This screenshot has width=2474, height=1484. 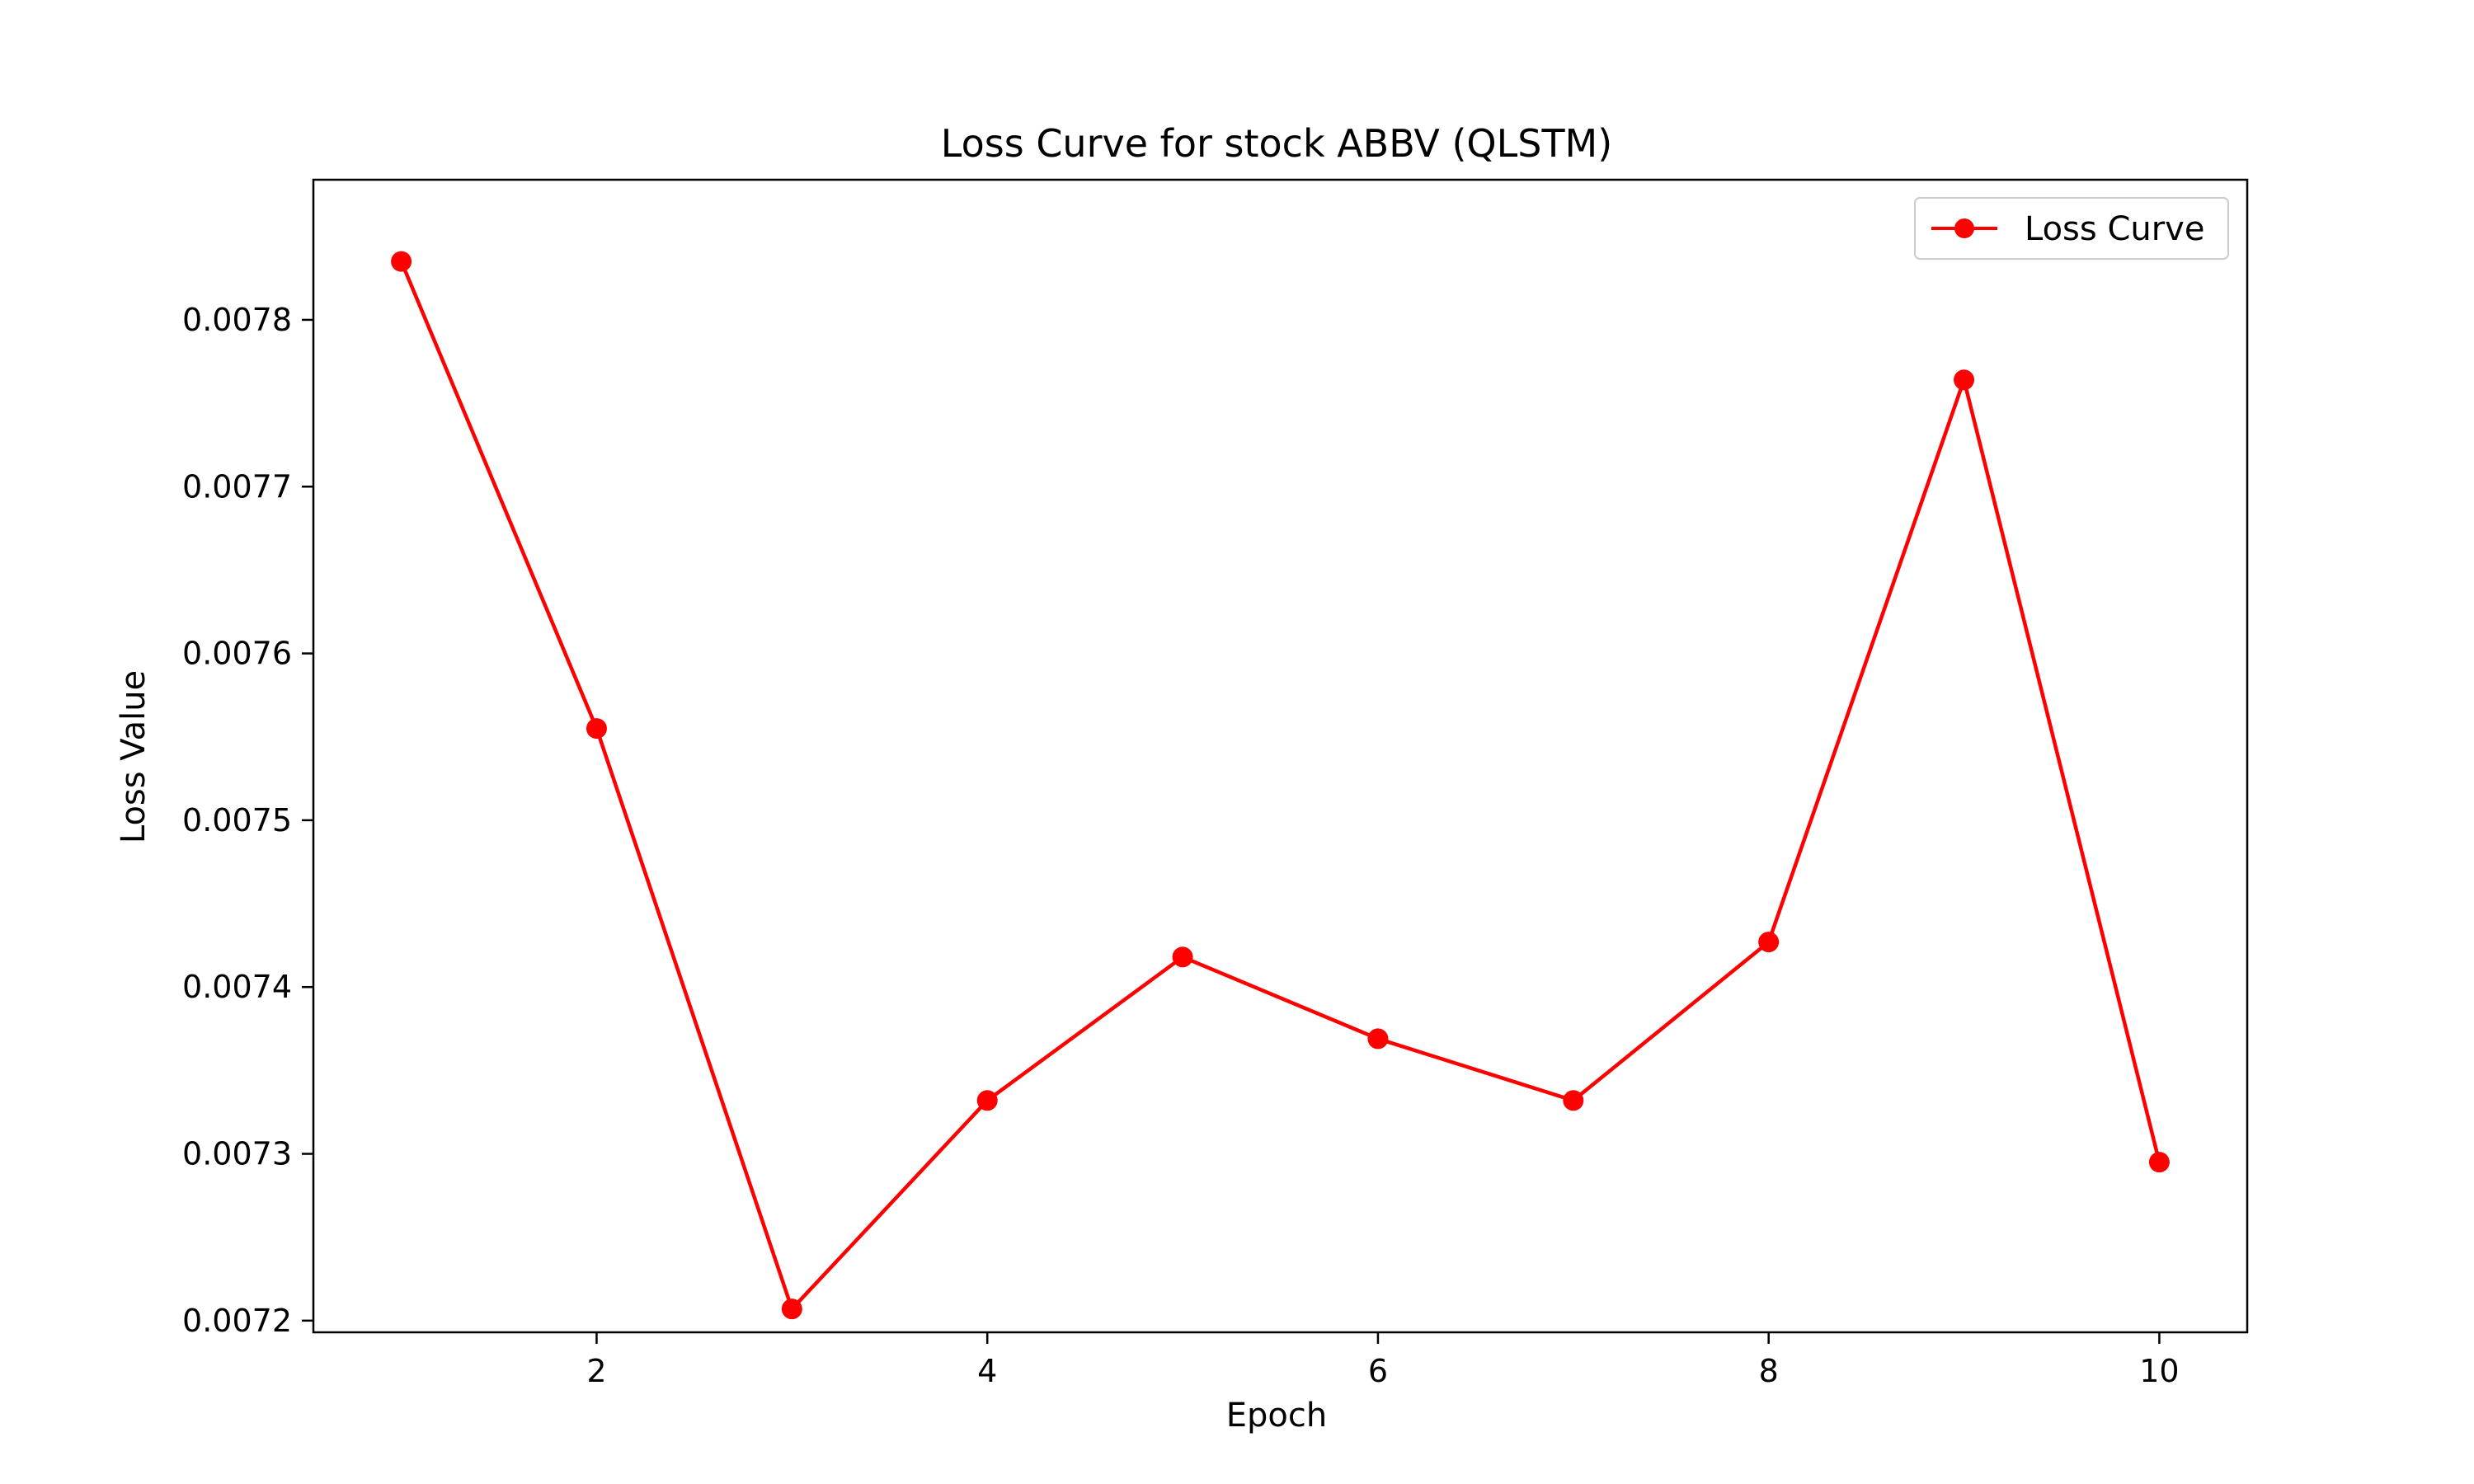 What do you see at coordinates (596, 1371) in the screenshot?
I see `x-tick-label: 2` at bounding box center [596, 1371].